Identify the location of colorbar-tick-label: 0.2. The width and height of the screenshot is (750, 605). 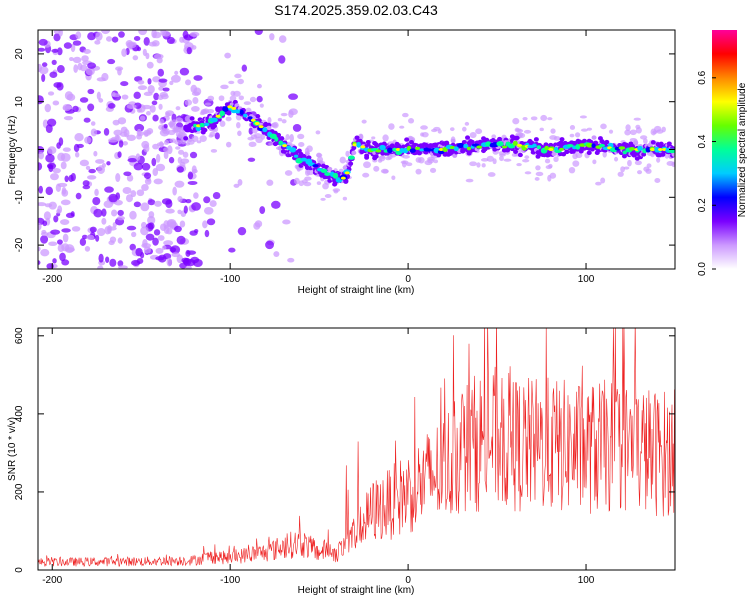
(702, 205).